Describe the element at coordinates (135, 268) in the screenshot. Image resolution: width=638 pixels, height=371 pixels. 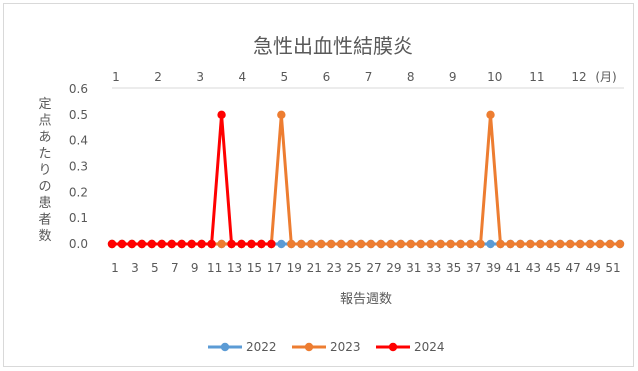
I see `x-tick-label: 3` at that location.